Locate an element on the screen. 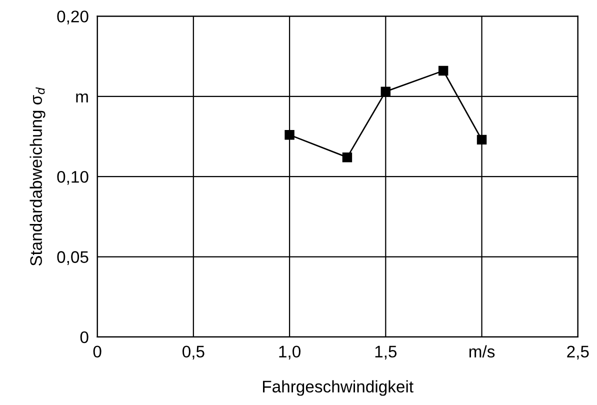  y-tick-label: 0 is located at coordinates (84, 337).